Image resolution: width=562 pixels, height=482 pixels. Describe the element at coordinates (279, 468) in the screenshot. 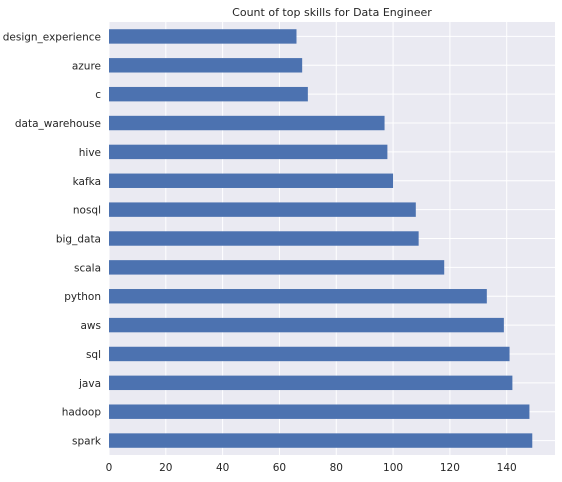

I see `x-tick-label: 60` at that location.